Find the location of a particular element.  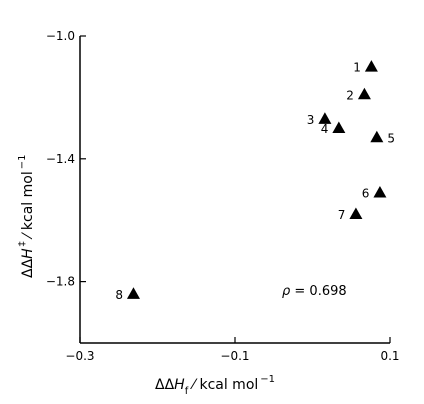

x-axis-title-symbol: H is located at coordinates (179, 385).